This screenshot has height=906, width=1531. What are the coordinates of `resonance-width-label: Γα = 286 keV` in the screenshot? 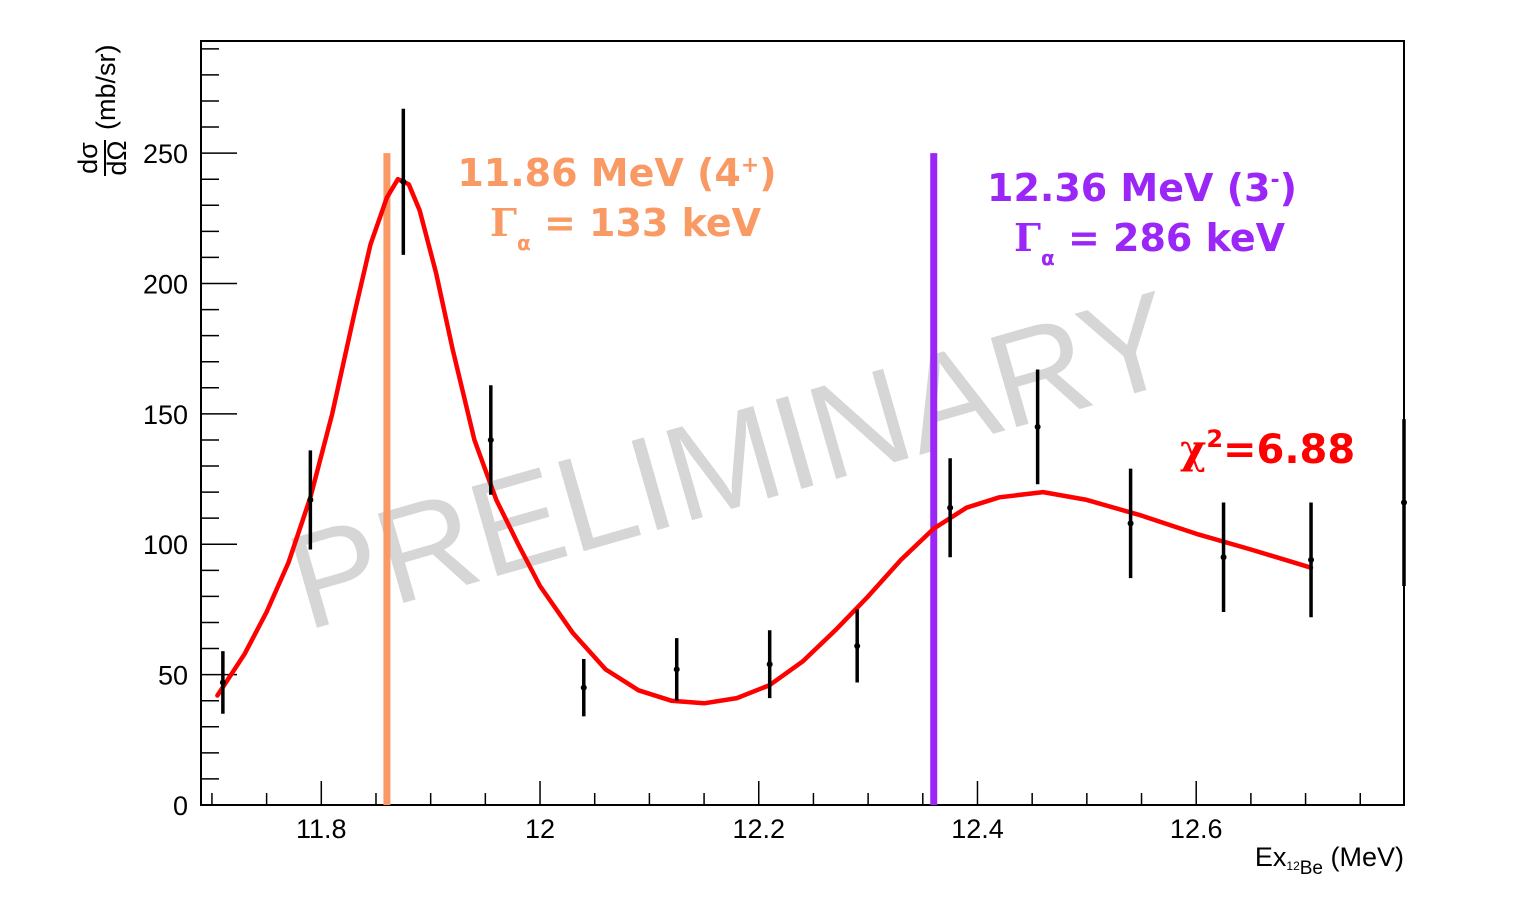 It's located at (1150, 242).